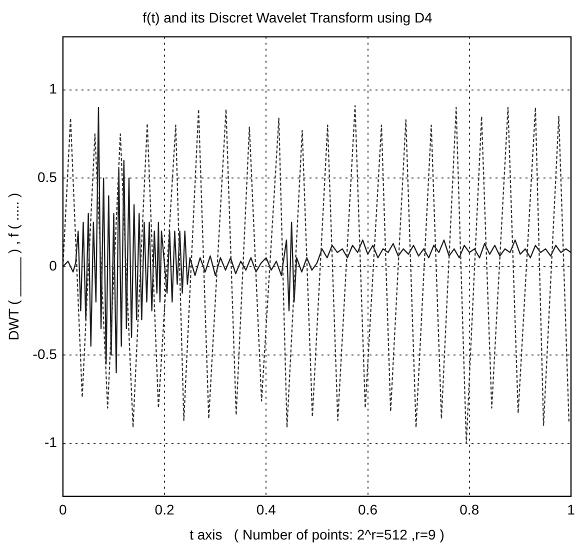  I want to click on y-tick-label: 0.5, so click(47, 177).